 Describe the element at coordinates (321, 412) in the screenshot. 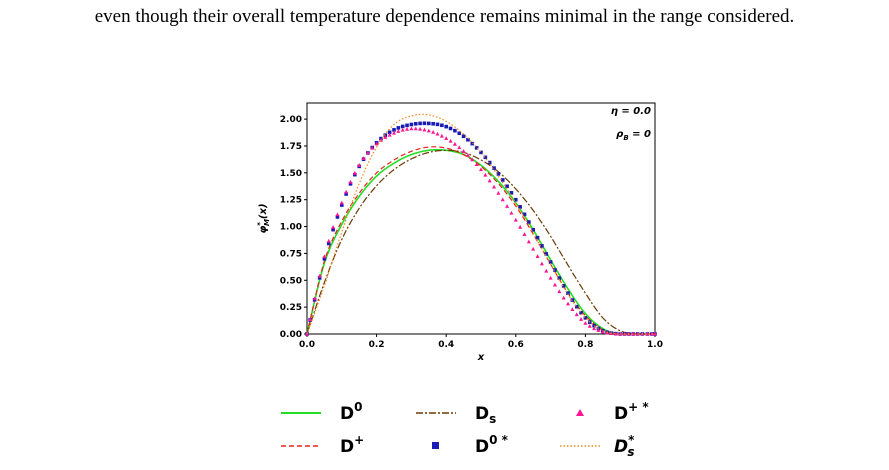

I see `legend-entry: D0` at that location.